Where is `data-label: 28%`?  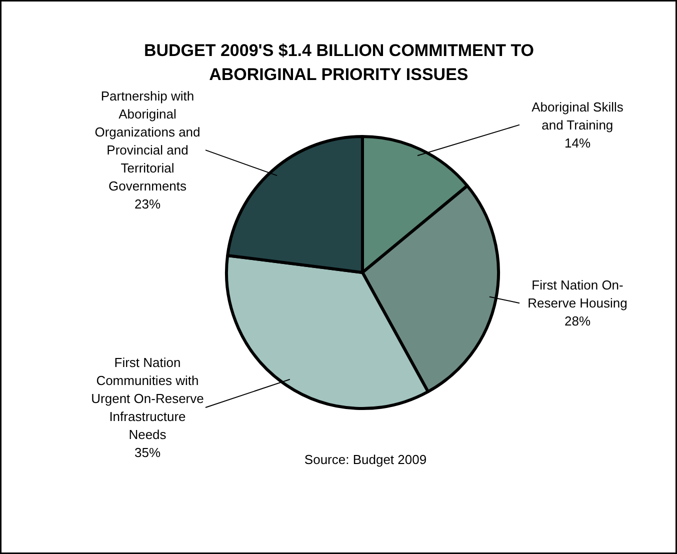
data-label: 28% is located at coordinates (577, 321).